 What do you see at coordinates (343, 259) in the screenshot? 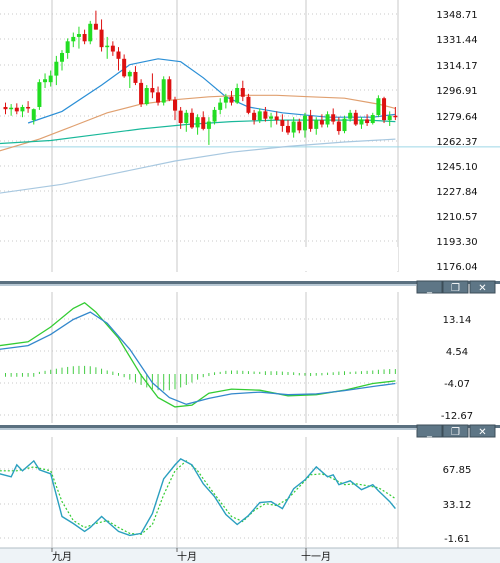
I see `price-panel-blank` at bounding box center [343, 259].